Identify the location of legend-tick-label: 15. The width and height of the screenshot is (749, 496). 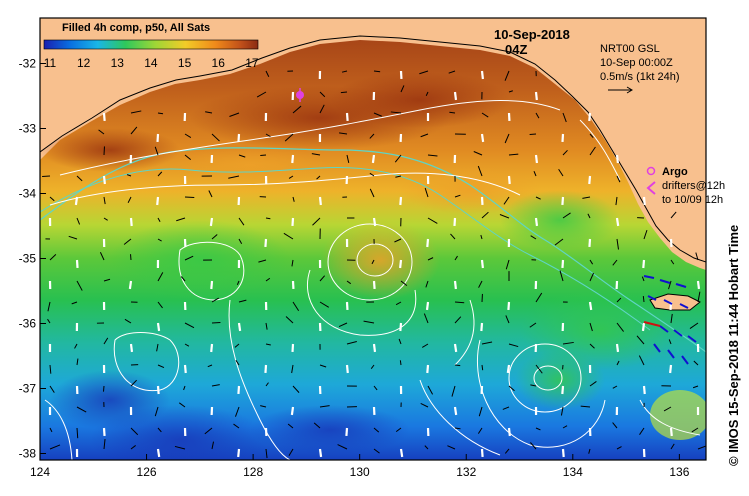
(185, 63).